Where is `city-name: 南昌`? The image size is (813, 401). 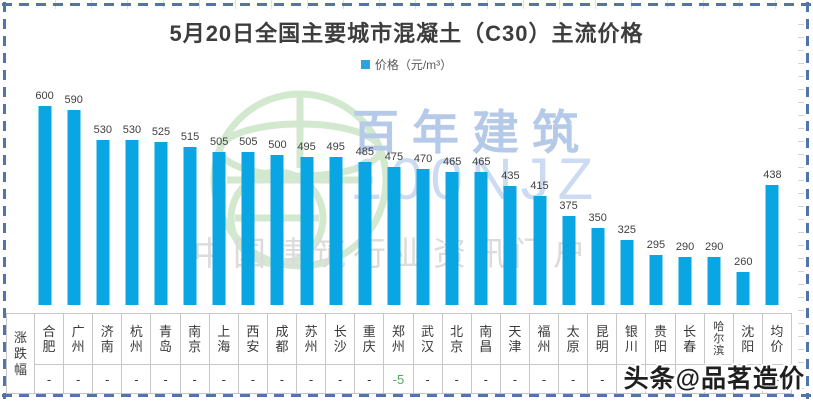 city-name: 南昌 is located at coordinates (486, 339).